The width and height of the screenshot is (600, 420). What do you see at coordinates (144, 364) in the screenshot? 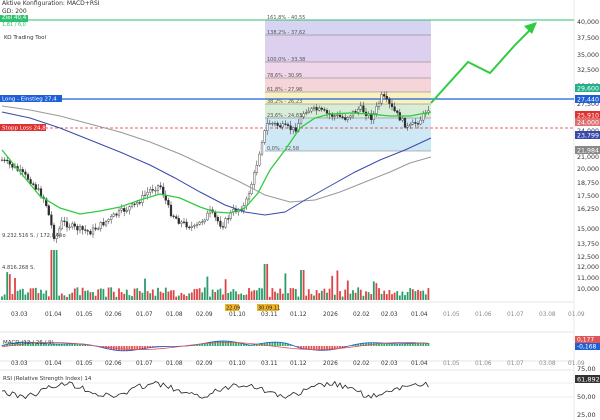
I see `date-tick: 01.07` at bounding box center [144, 364].